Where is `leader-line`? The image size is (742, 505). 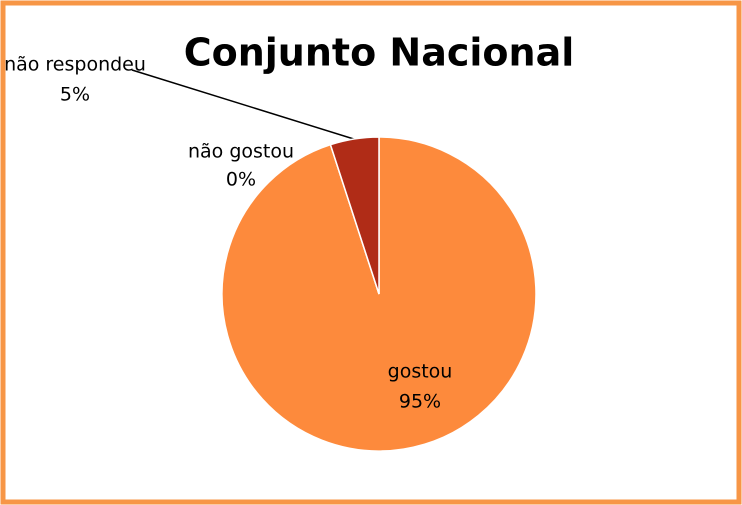 leader-line is located at coordinates (244, 105).